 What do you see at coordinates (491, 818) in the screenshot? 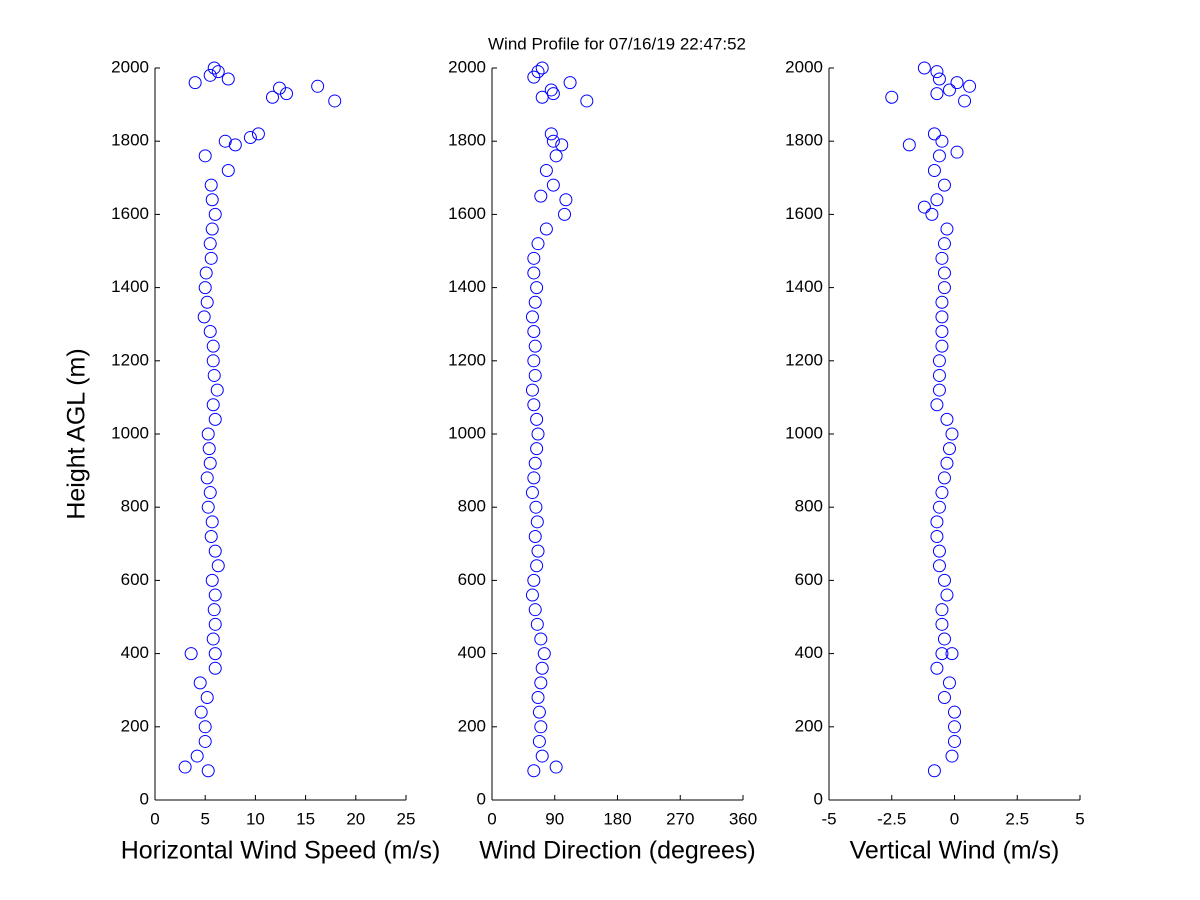
I see `x-tick-label: 0` at bounding box center [491, 818].